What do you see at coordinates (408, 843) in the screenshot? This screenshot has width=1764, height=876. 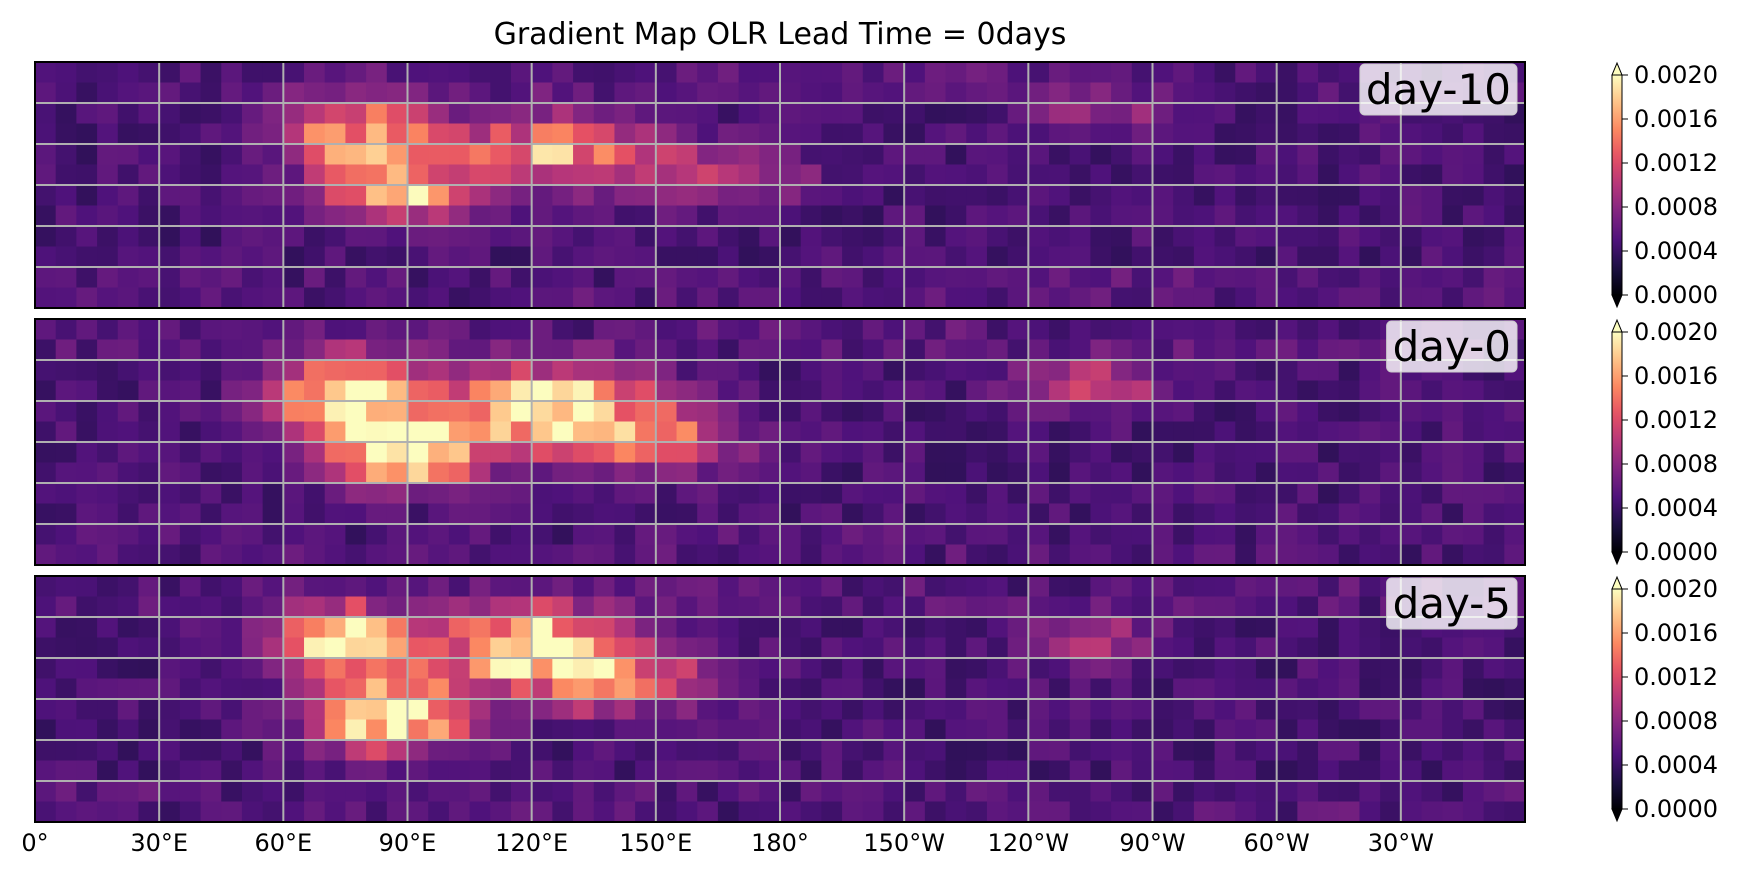 I see `x-tick-label: 90°E` at bounding box center [408, 843].